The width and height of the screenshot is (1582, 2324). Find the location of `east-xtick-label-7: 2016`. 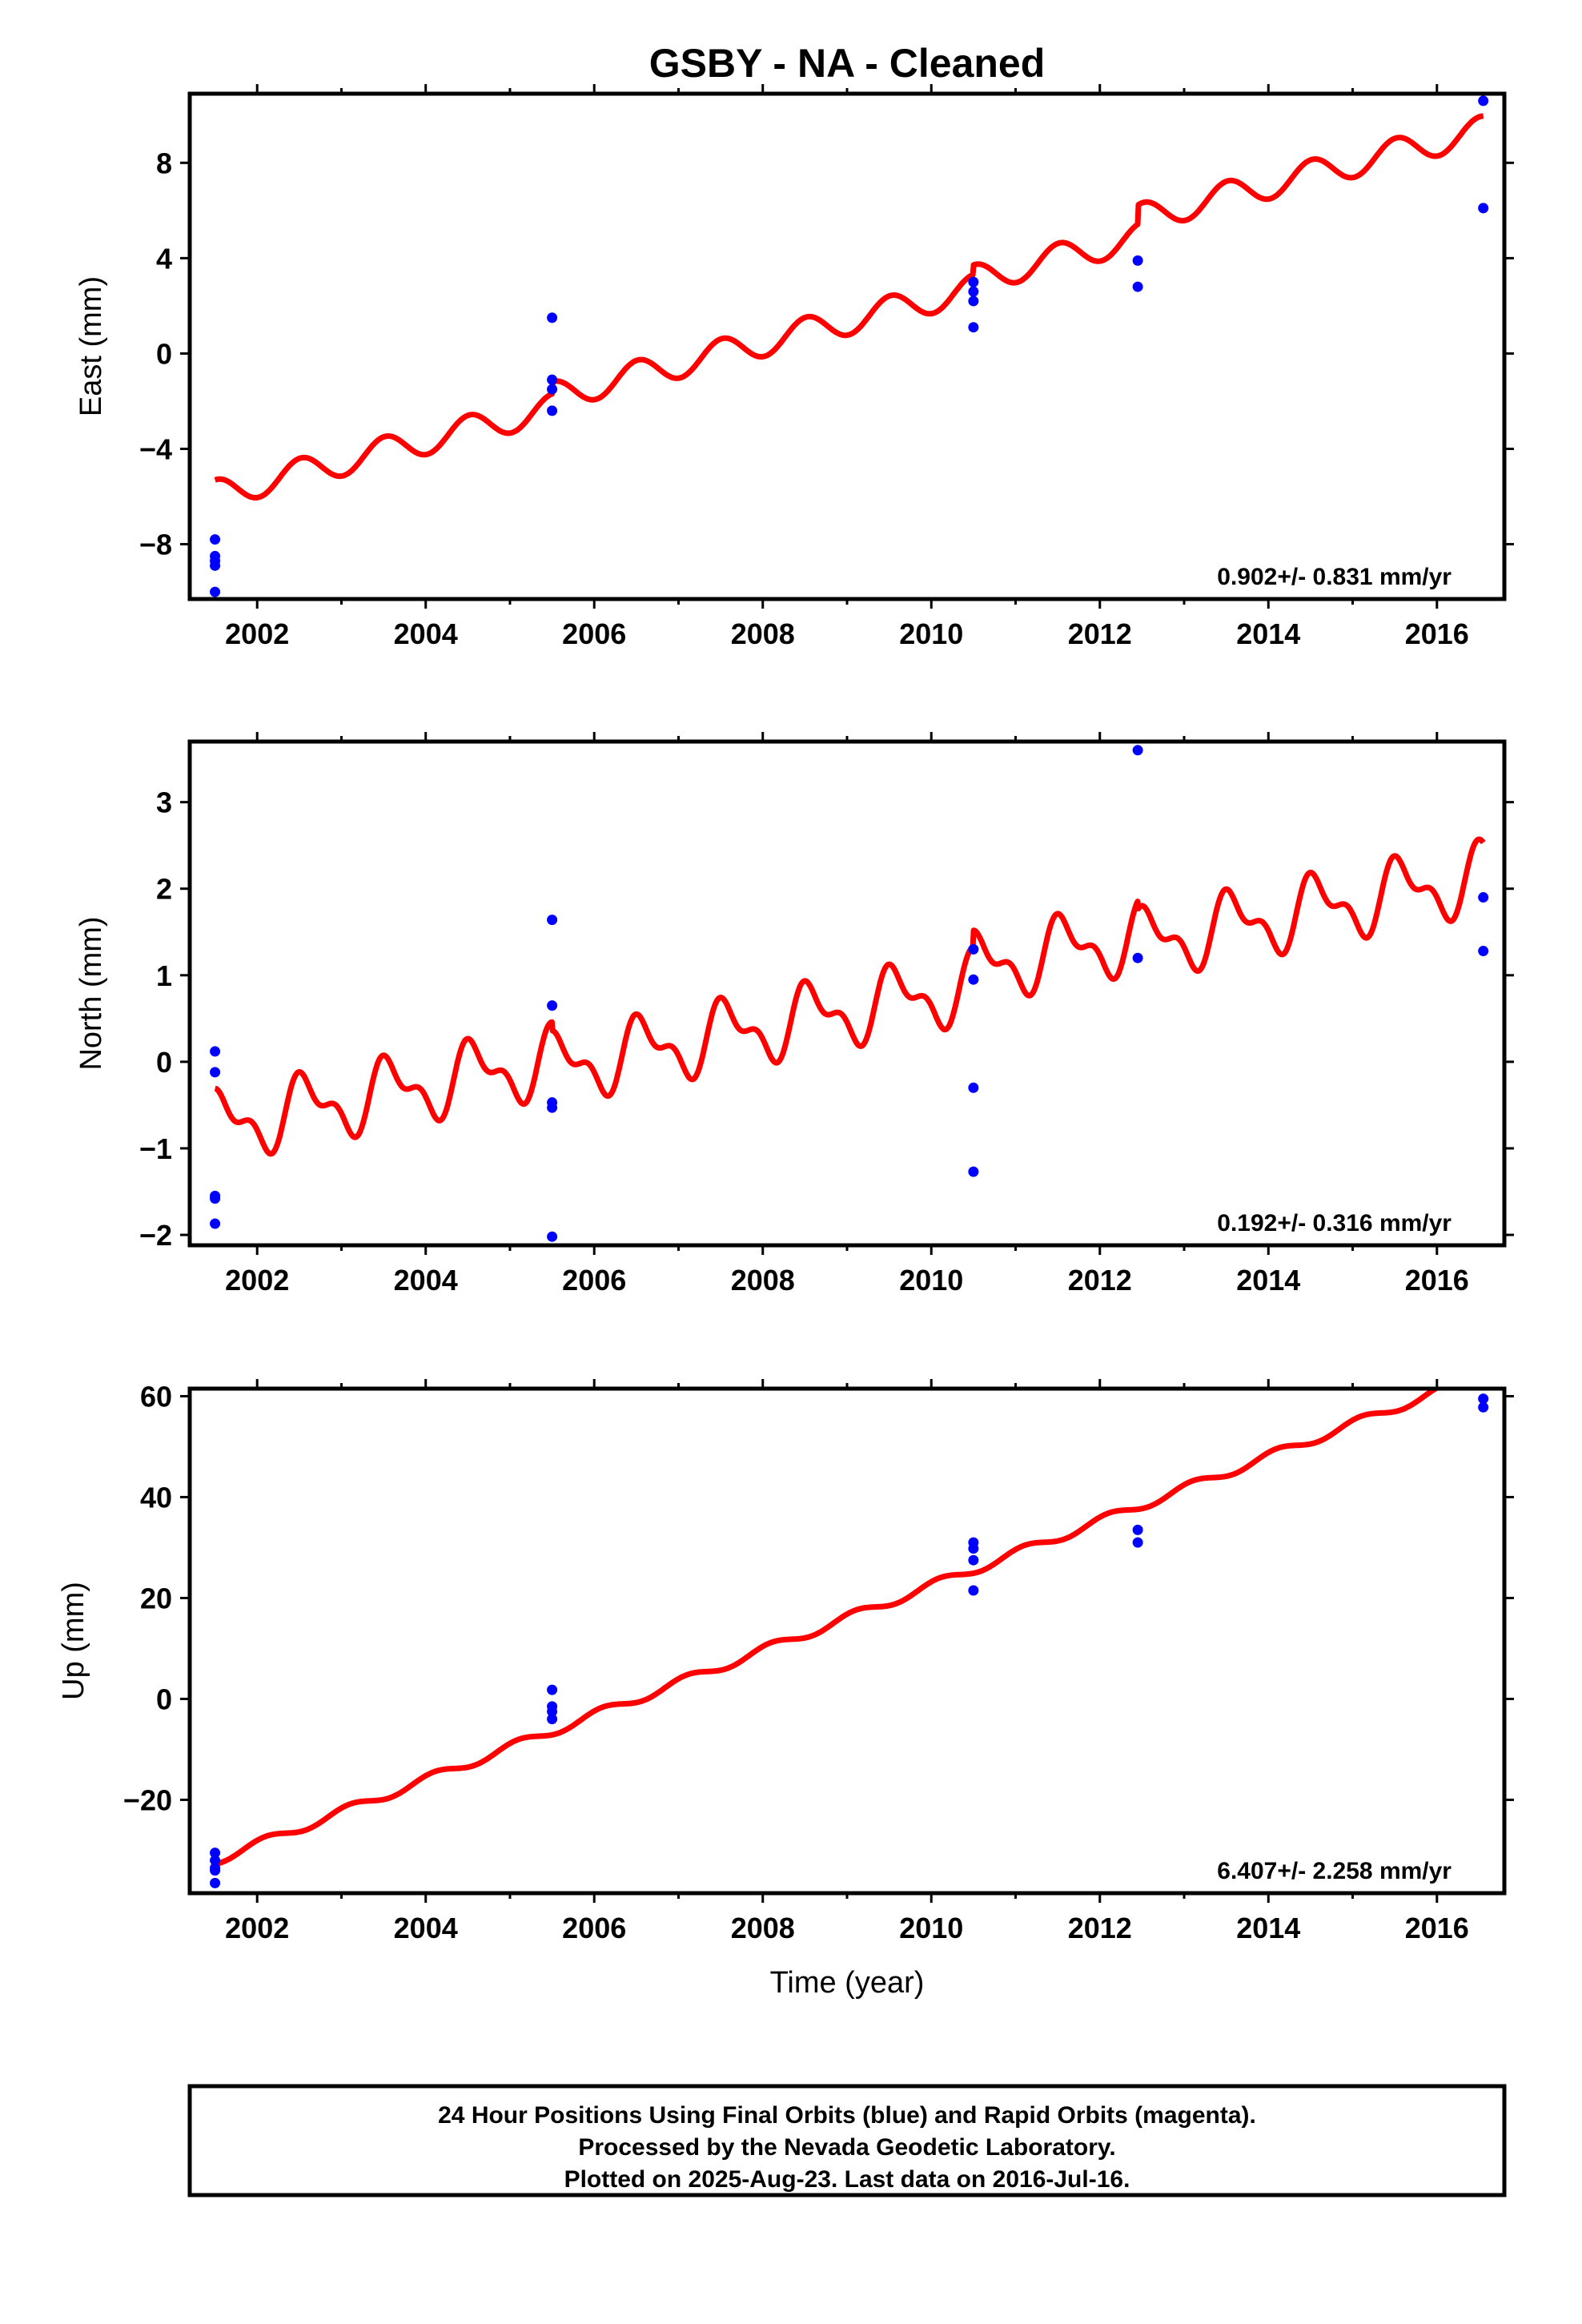

east-xtick-label-7: 2016 is located at coordinates (1437, 633).